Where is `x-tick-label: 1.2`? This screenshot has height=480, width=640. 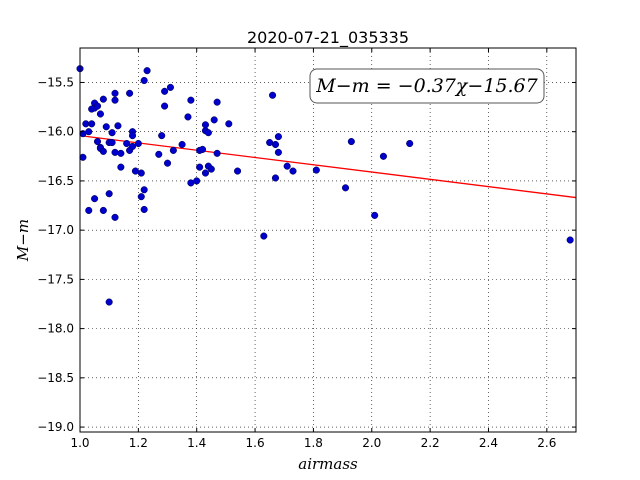
x-tick-label: 1.2 is located at coordinates (138, 443).